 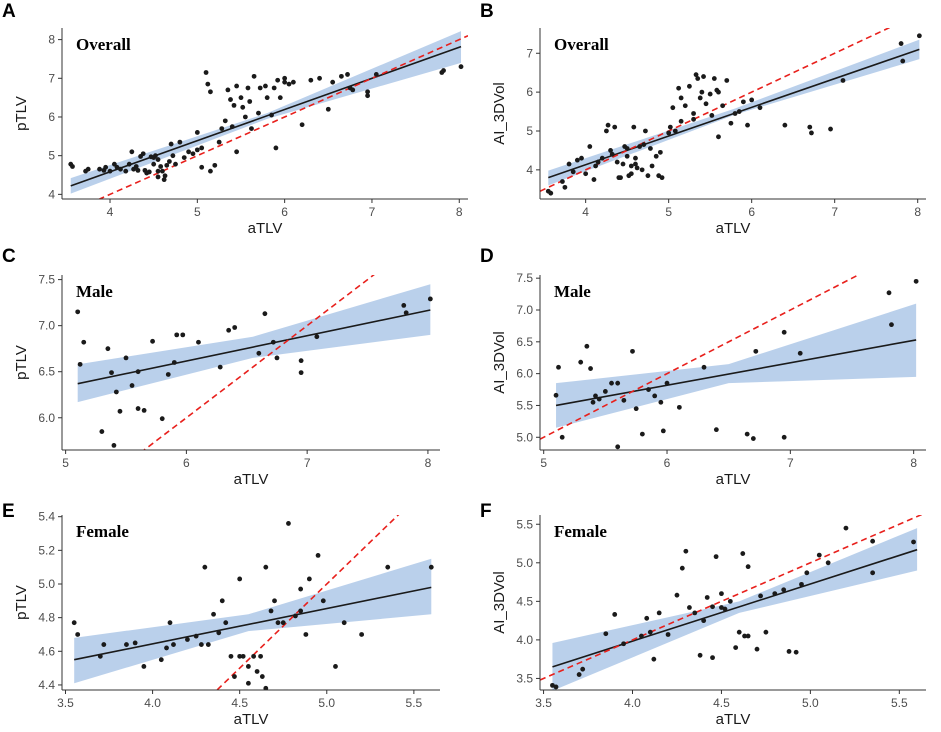 What do you see at coordinates (632, 703) in the screenshot?
I see `x-tick-label: 4.0` at bounding box center [632, 703].